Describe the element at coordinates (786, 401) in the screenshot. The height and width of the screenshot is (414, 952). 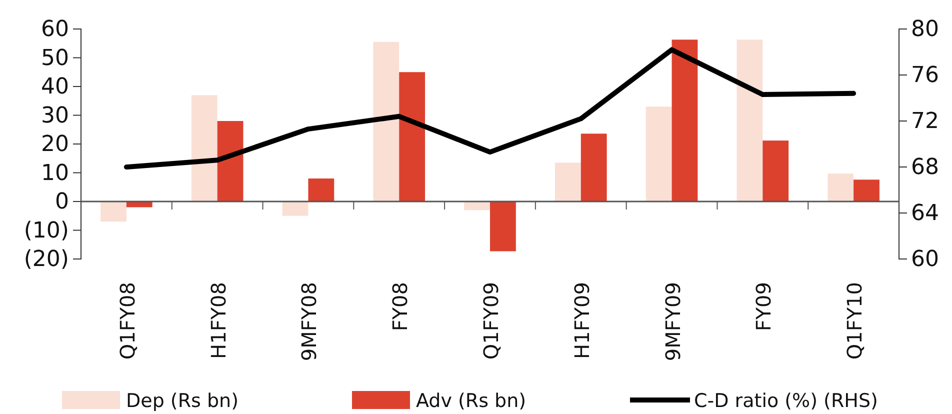
I see `legend-label: C-D ratio (%) (RHS)` at that location.